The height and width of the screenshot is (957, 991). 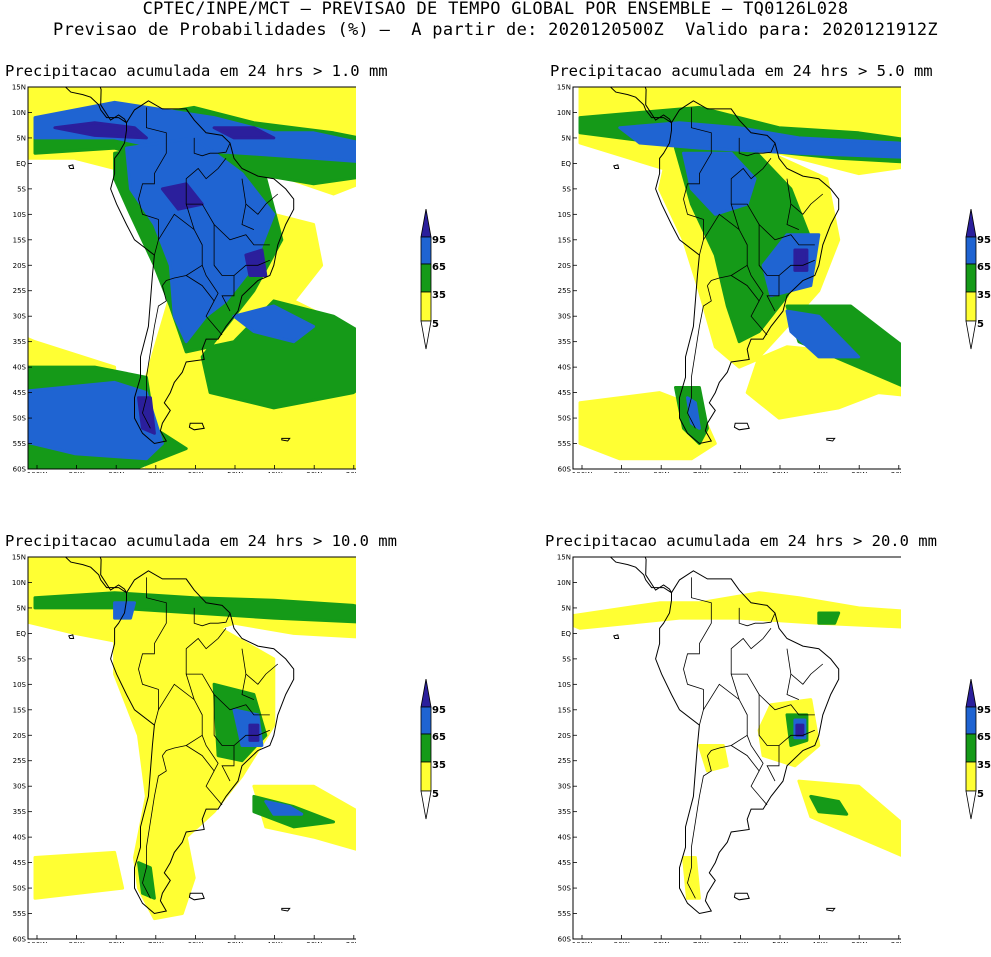 I want to click on longitude-label: 20W, so click(x=896, y=472).